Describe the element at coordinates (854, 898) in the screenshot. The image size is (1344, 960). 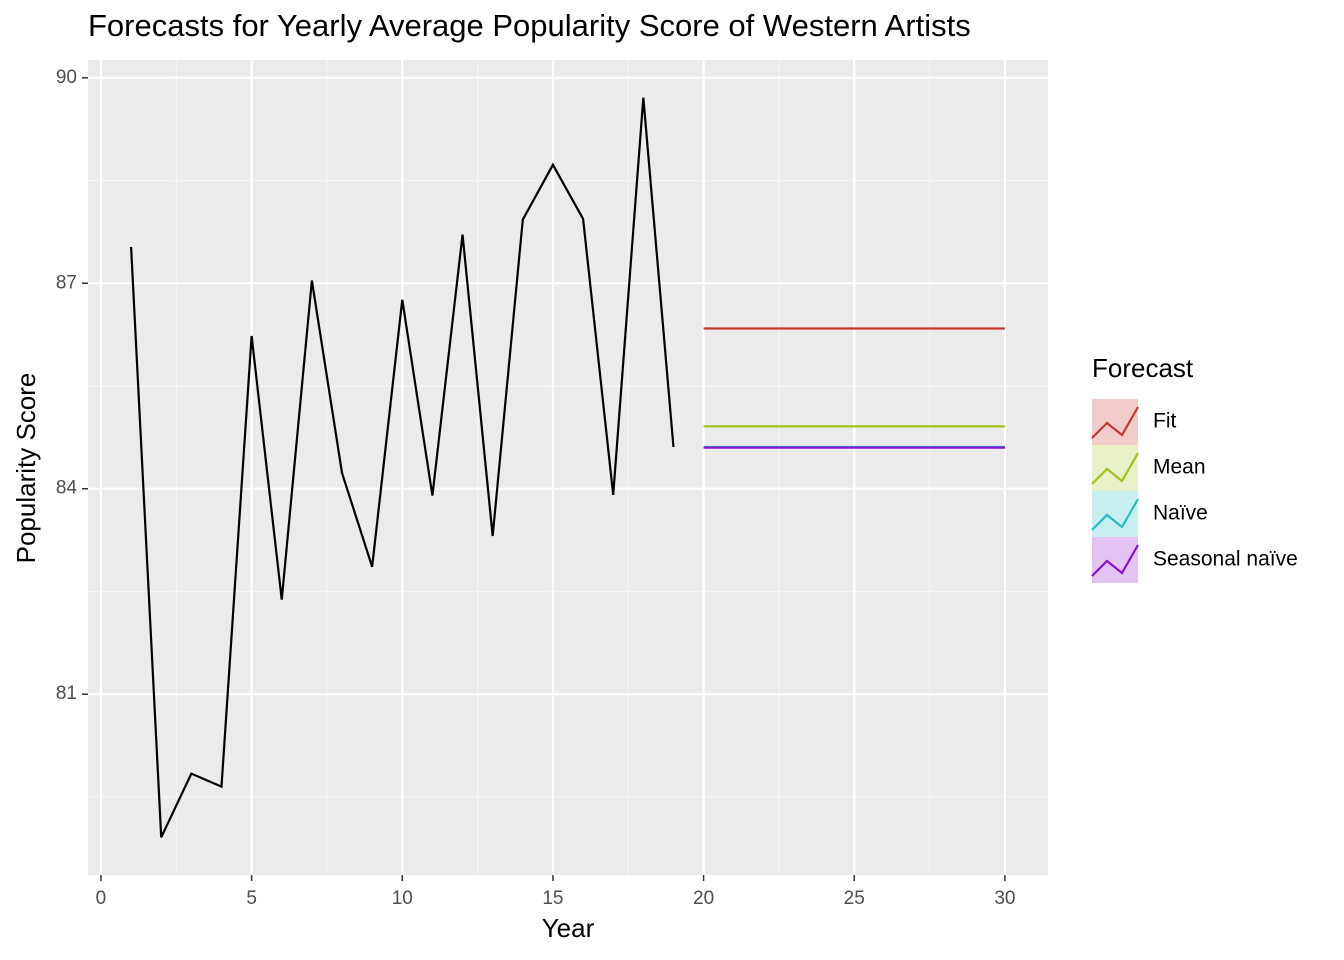
I see `x-tick-label: 25` at that location.